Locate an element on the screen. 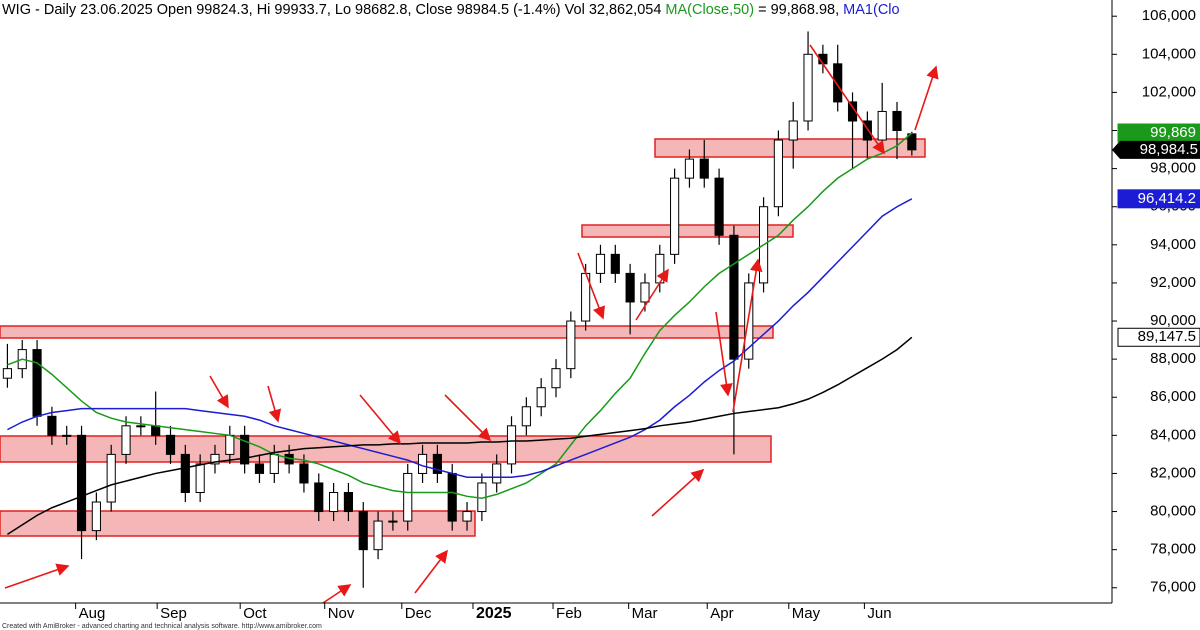 This screenshot has height=630, width=1200. price-label: 98,984.5 is located at coordinates (1169, 149).